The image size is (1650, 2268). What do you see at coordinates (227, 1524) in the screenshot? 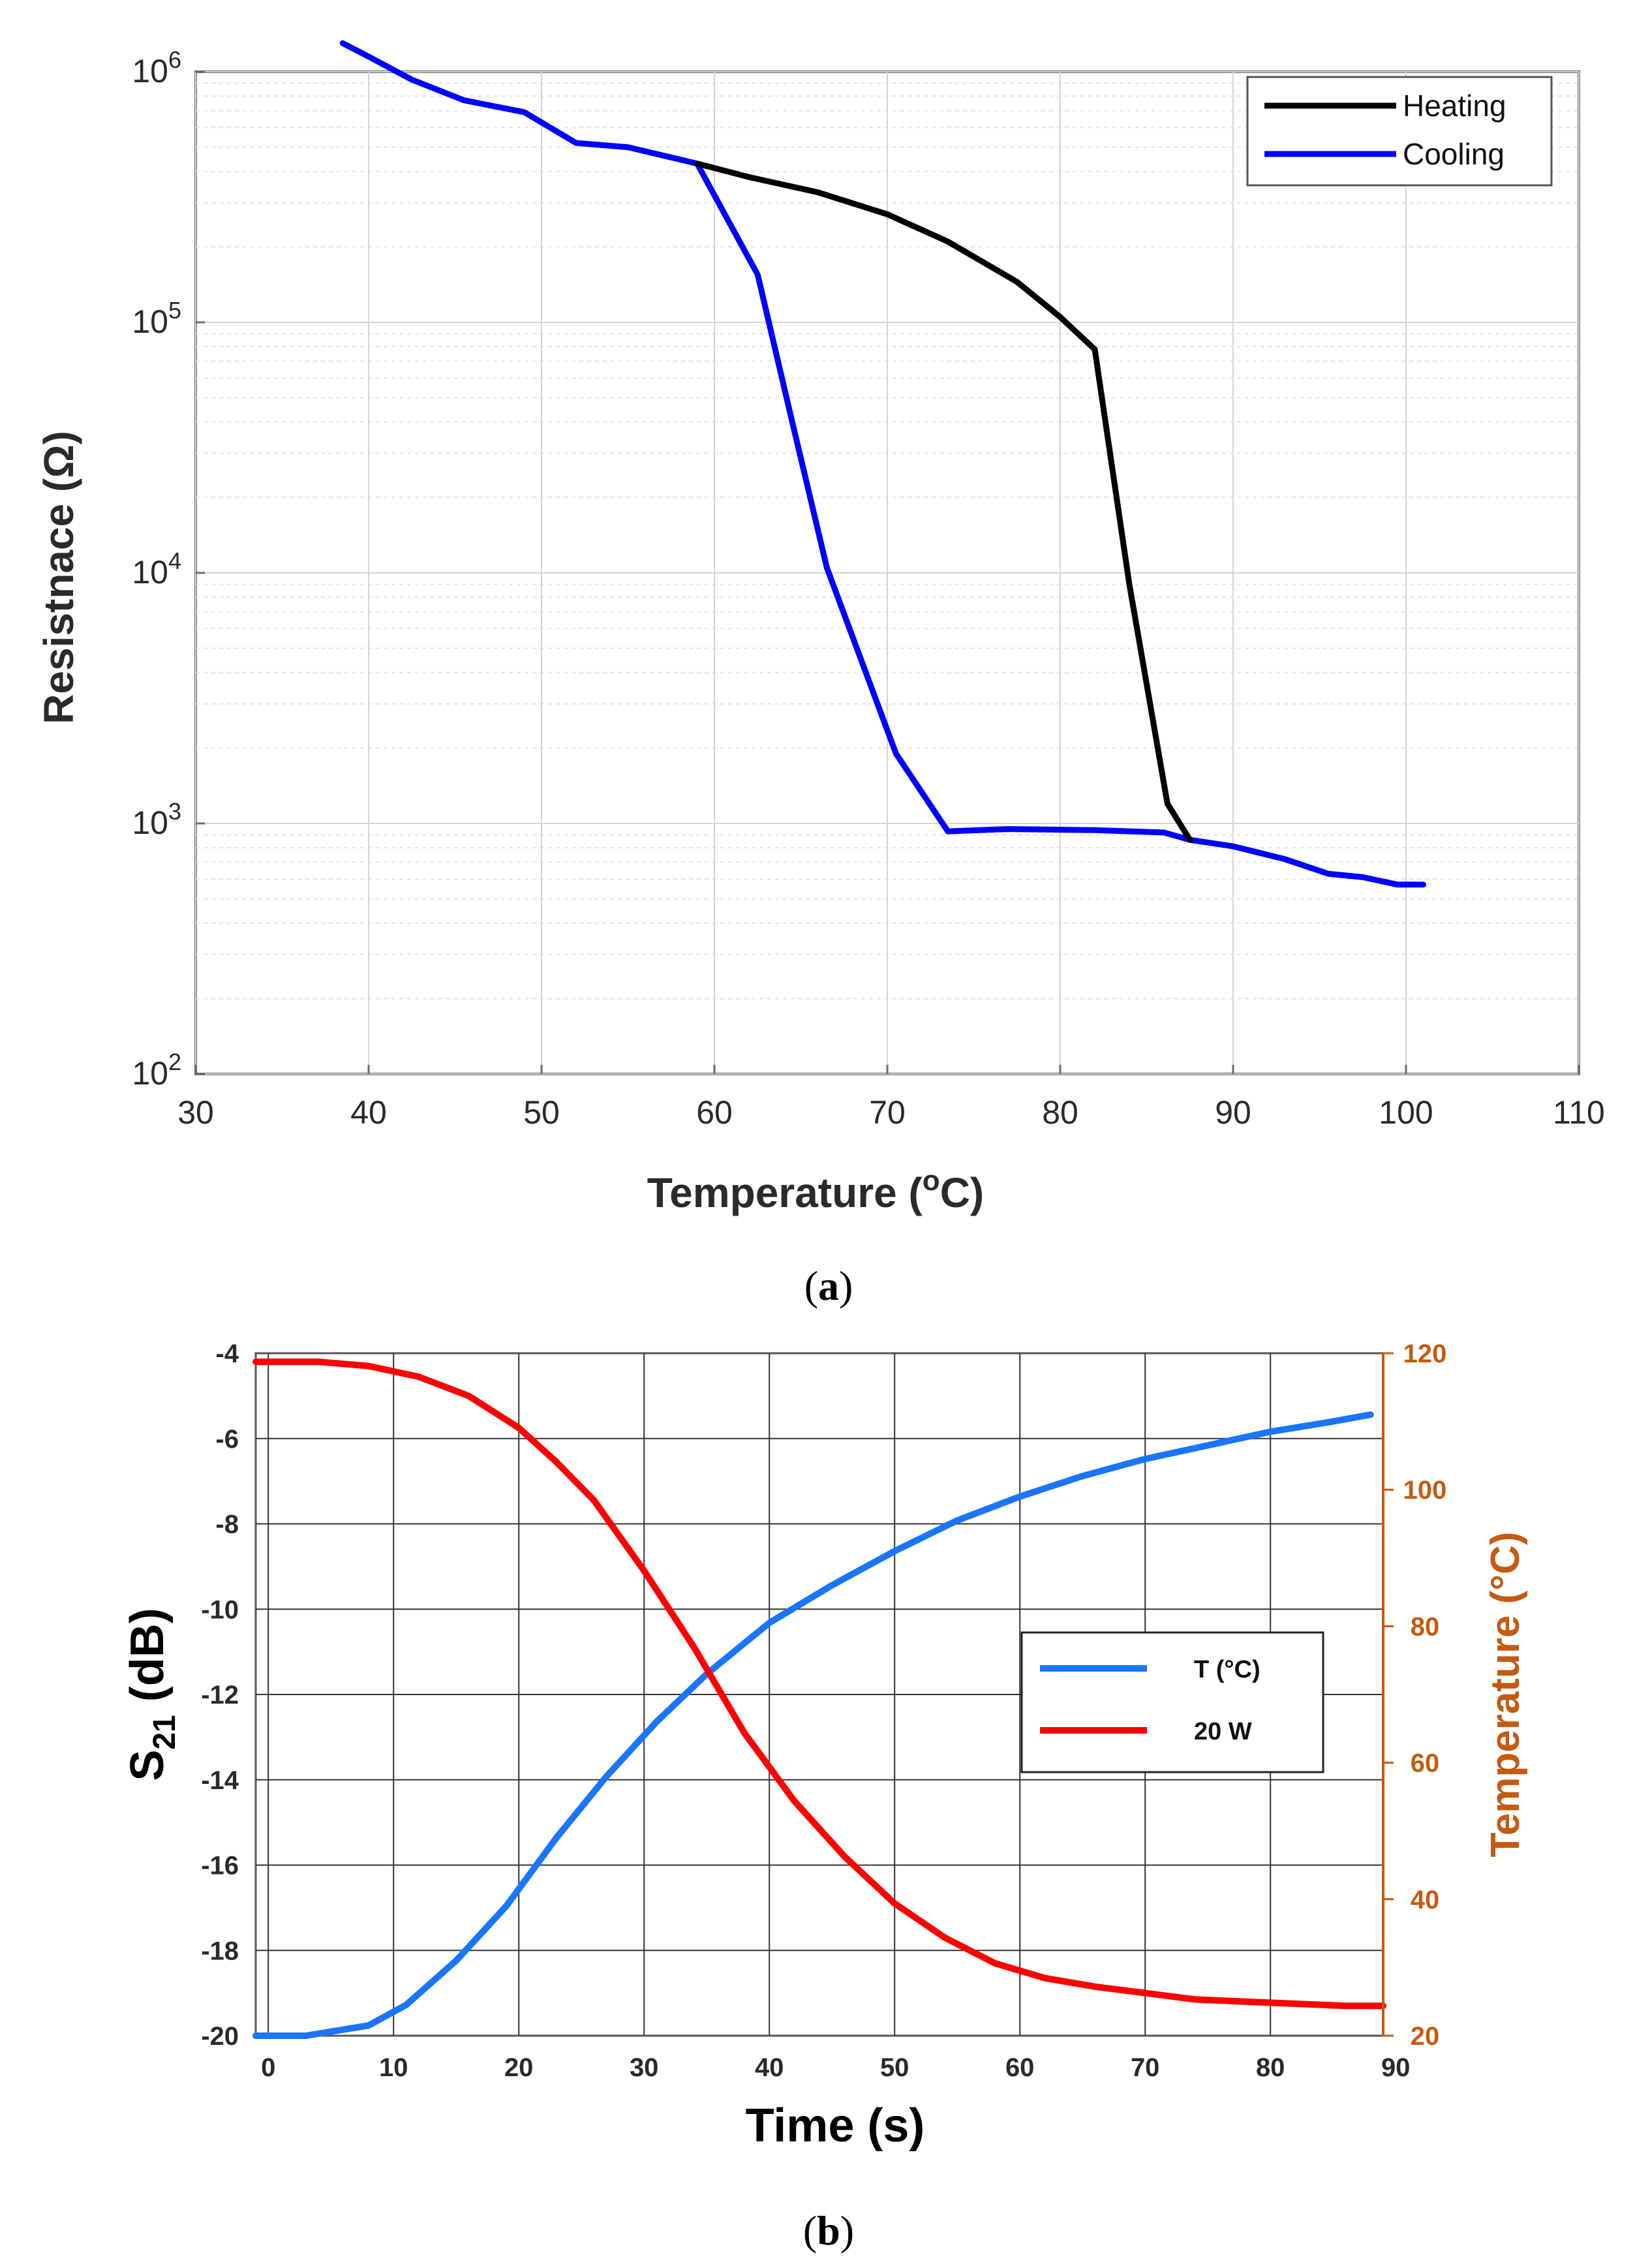
I see `y-tick-label: -8` at bounding box center [227, 1524].